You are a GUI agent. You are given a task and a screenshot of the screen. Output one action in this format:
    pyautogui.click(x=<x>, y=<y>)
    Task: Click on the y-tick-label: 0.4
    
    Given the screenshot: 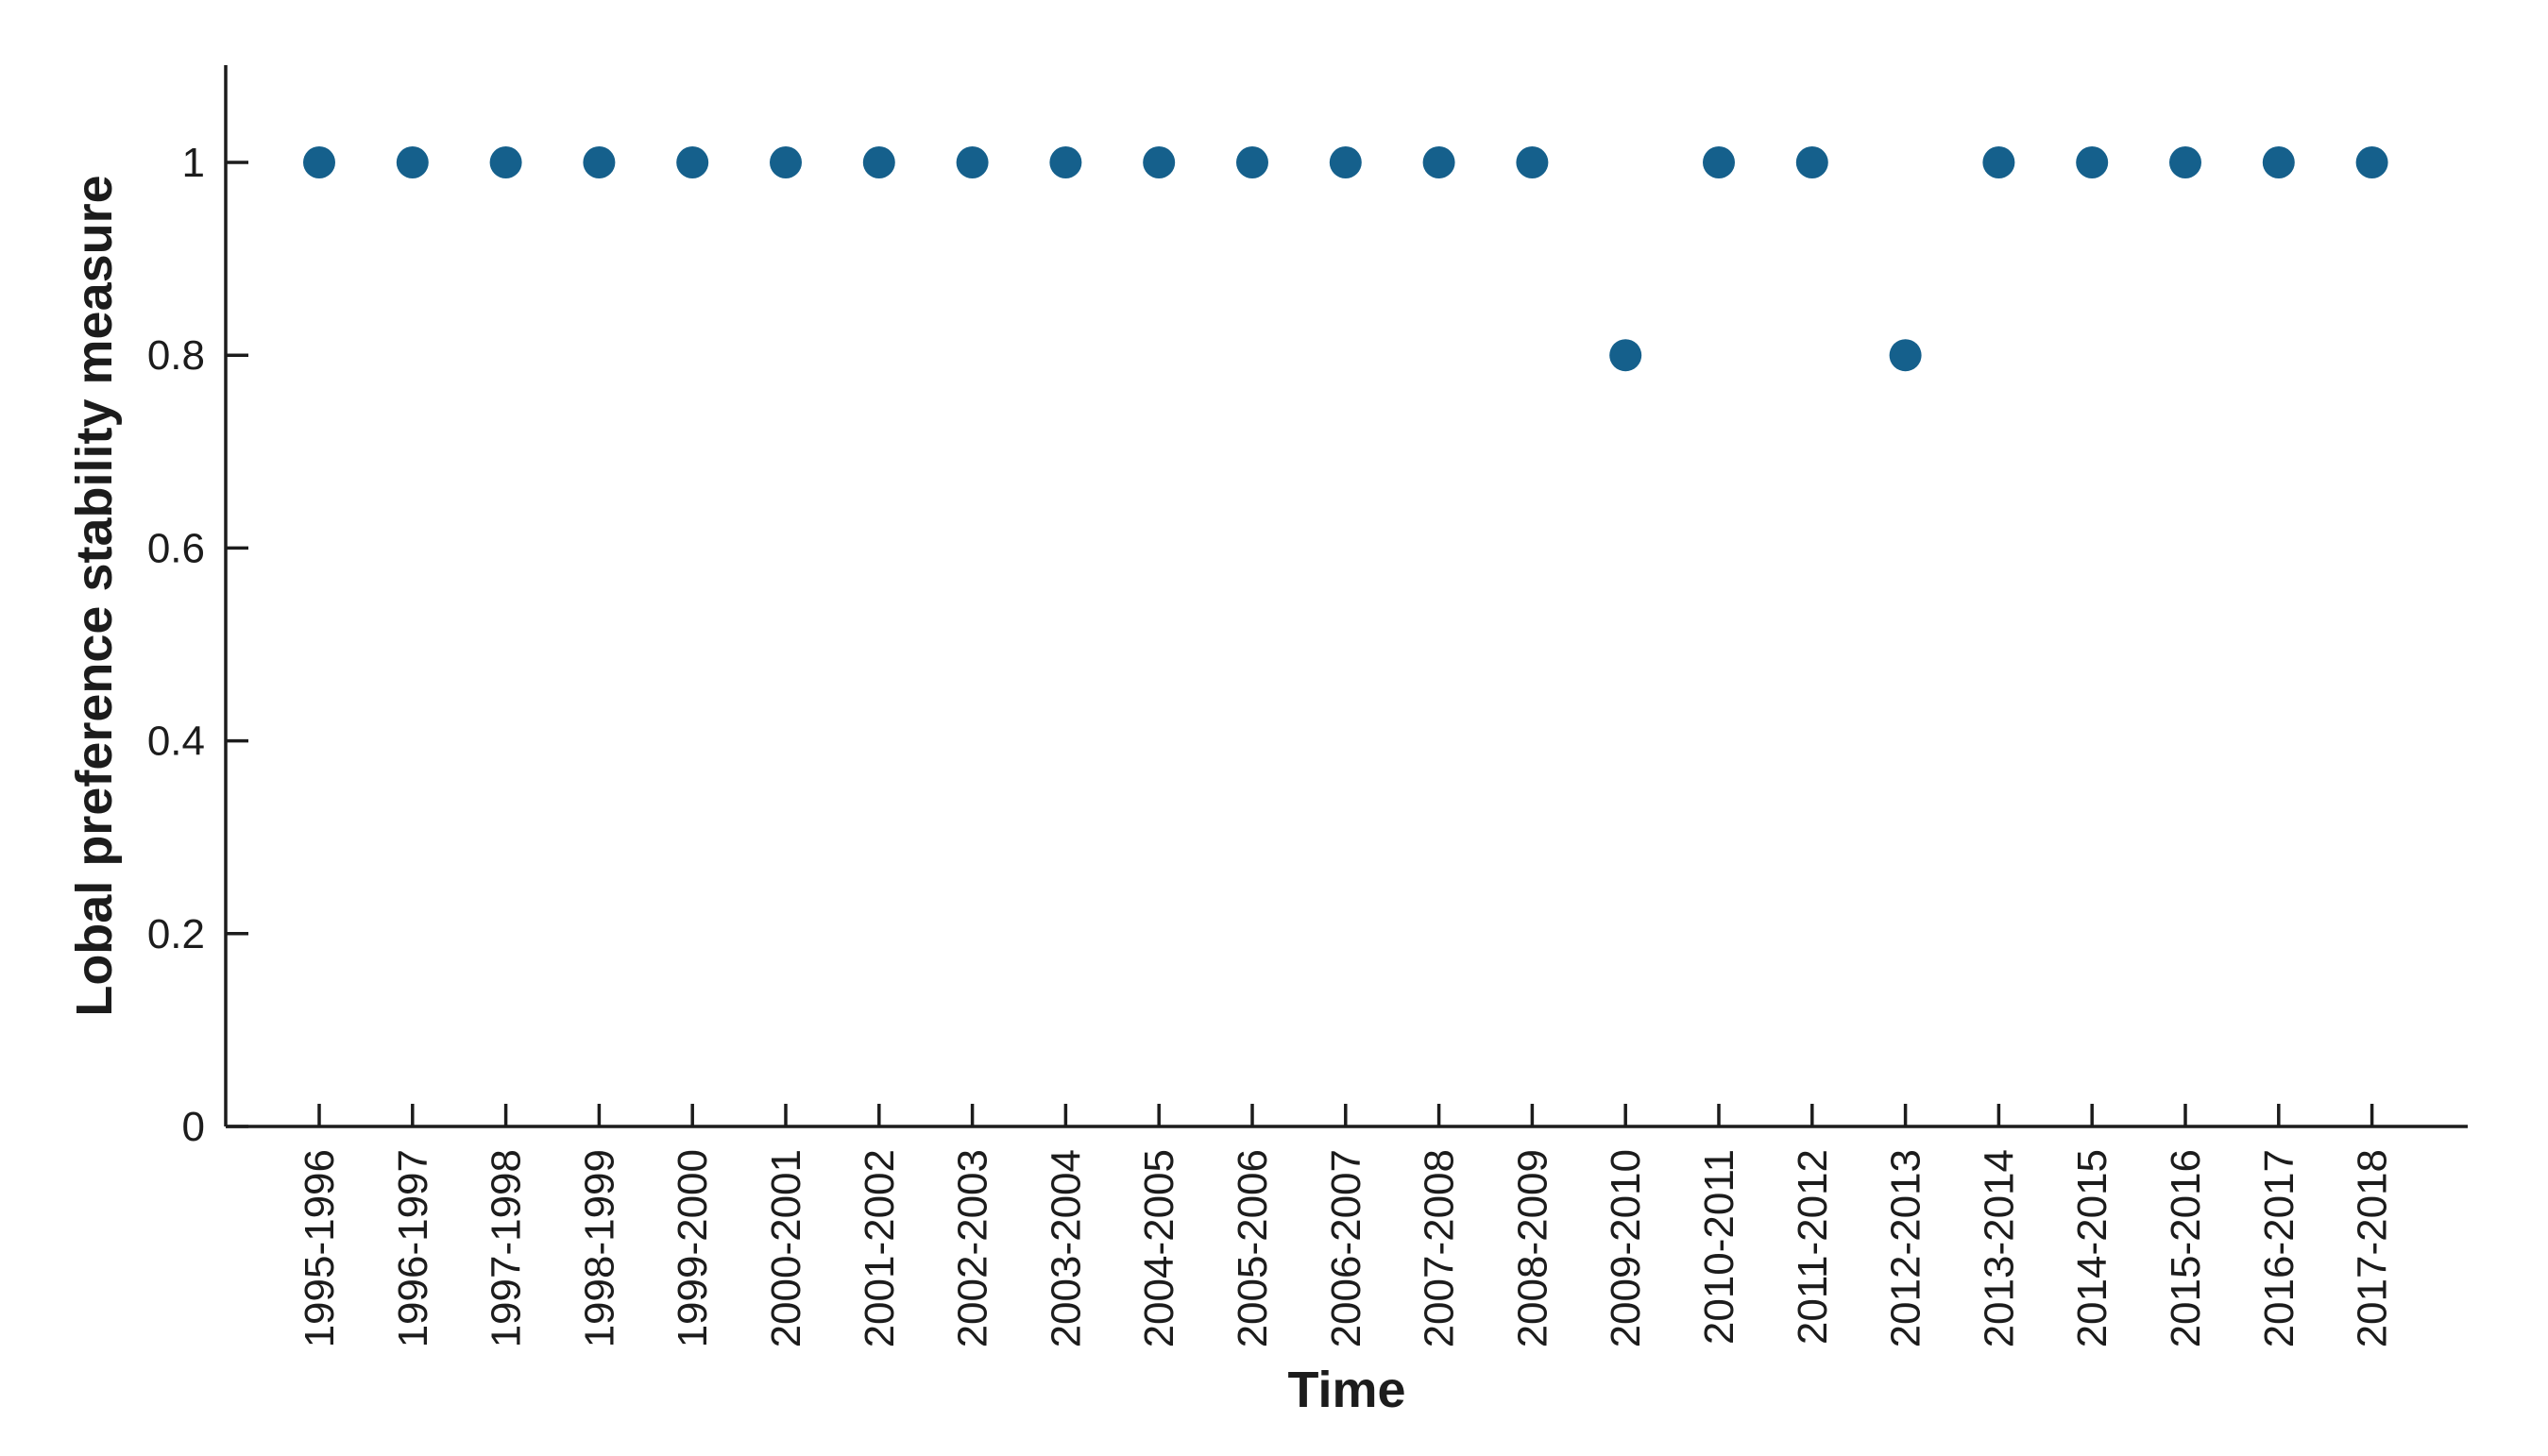 What is the action you would take?
    pyautogui.click(x=176, y=742)
    